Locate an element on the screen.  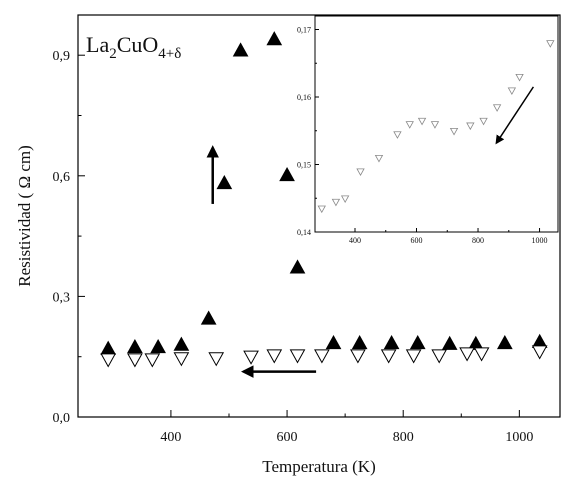
main-y-tick-label: 0,3 is located at coordinates (62, 297).